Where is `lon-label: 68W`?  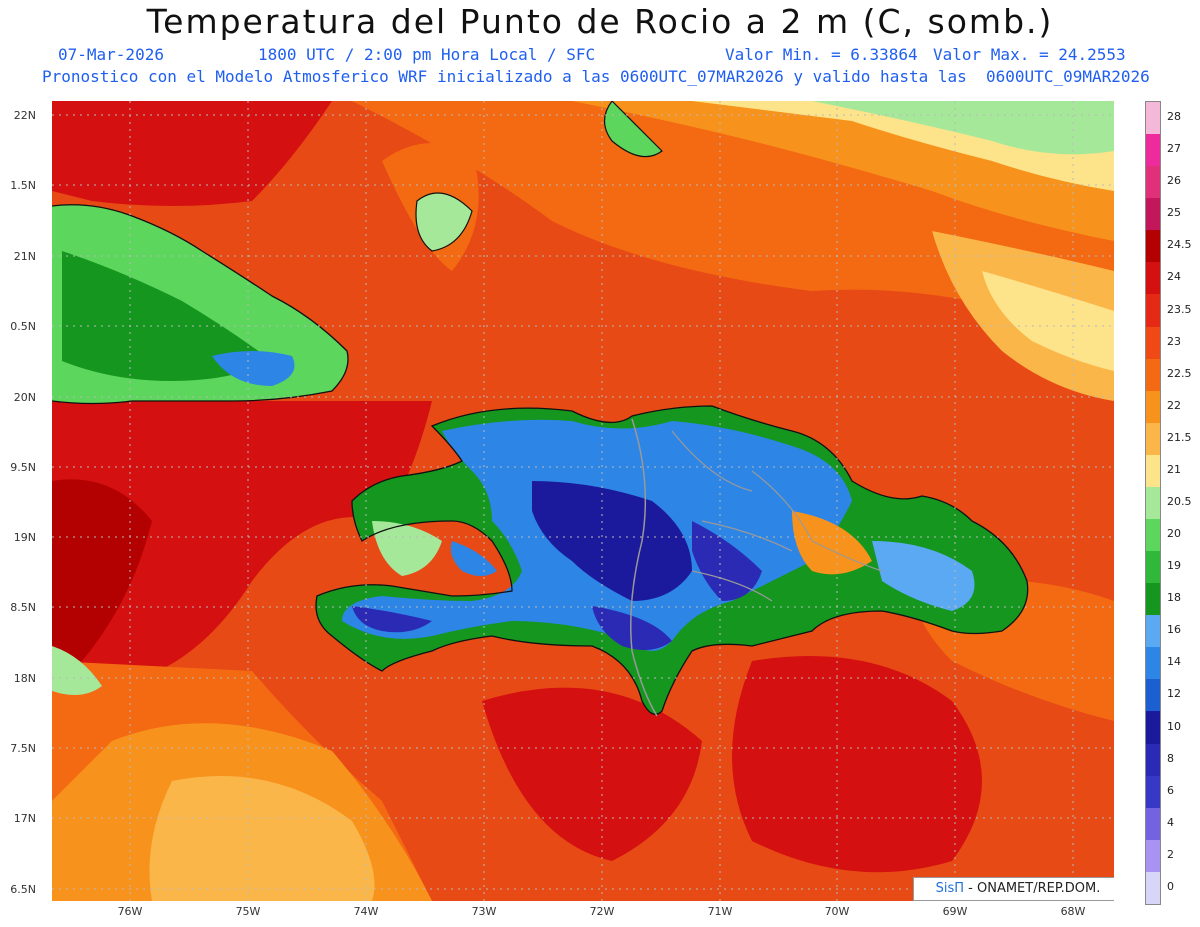 lon-label: 68W is located at coordinates (1073, 911).